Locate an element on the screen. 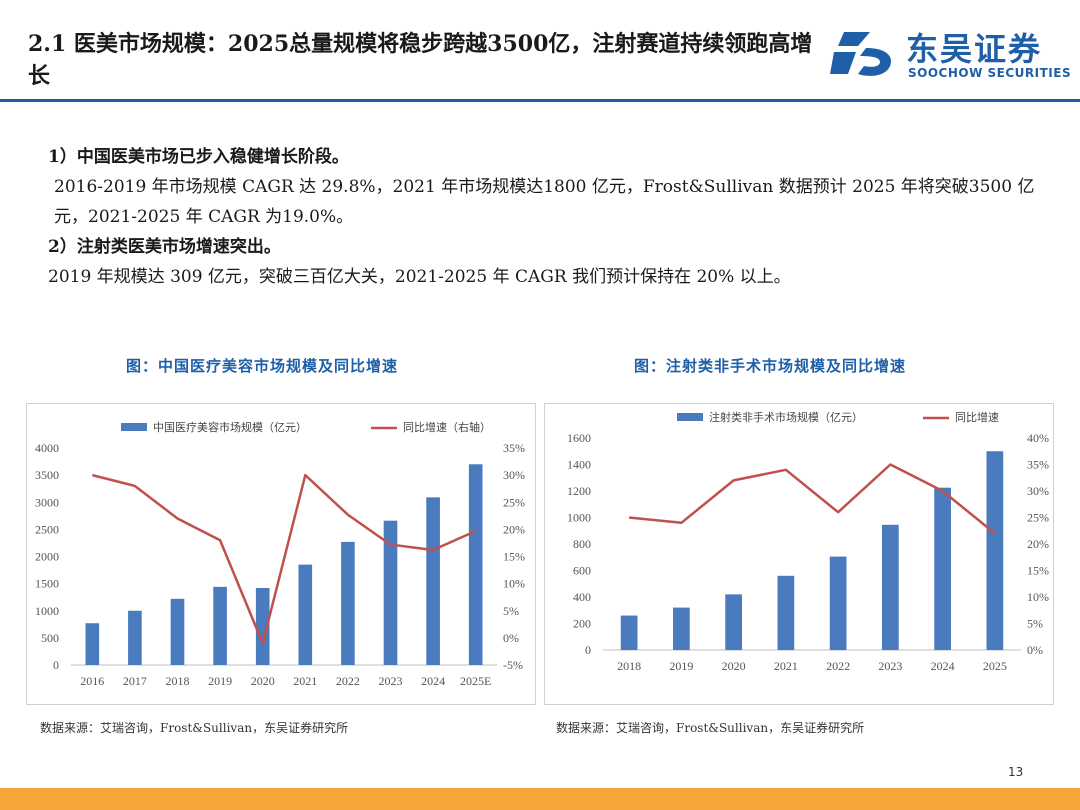 The image size is (1080, 810). right-axis-tick: -5% is located at coordinates (513, 665).